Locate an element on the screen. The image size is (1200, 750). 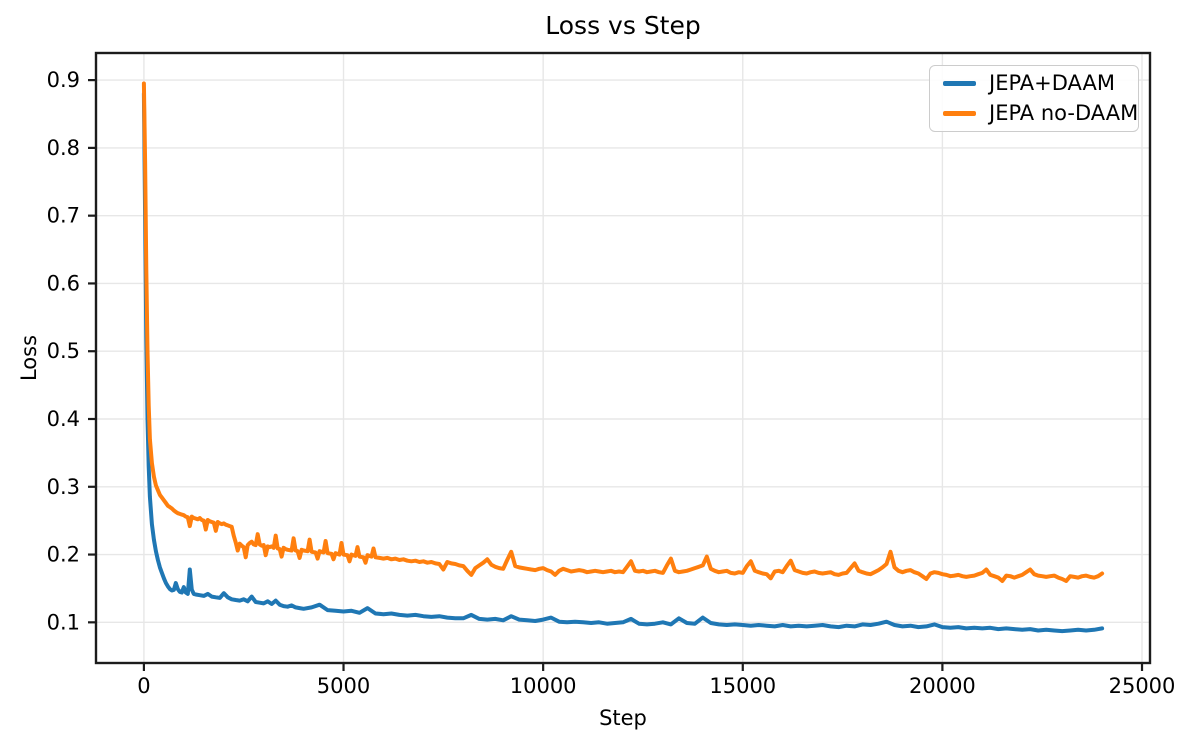
x-tick-label: 10000 is located at coordinates (543, 686).